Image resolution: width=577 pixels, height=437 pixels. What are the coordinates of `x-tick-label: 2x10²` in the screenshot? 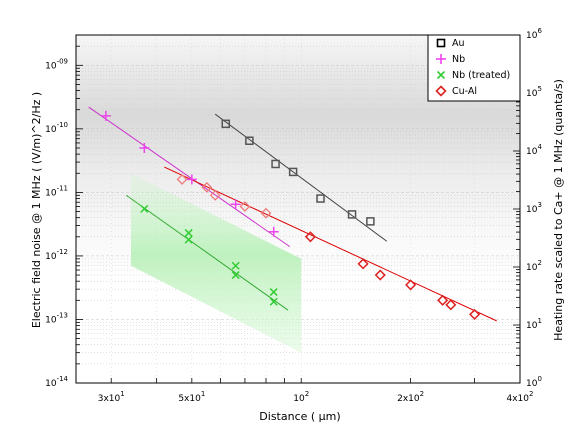 It's located at (410, 397).